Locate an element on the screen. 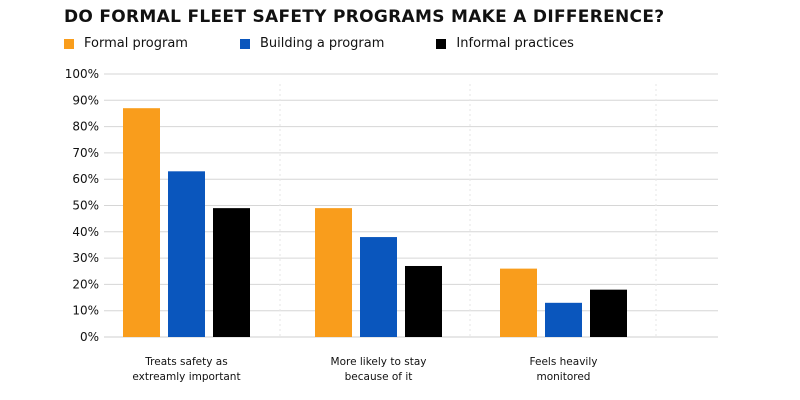  y-tick-label: 70% is located at coordinates (85, 153).